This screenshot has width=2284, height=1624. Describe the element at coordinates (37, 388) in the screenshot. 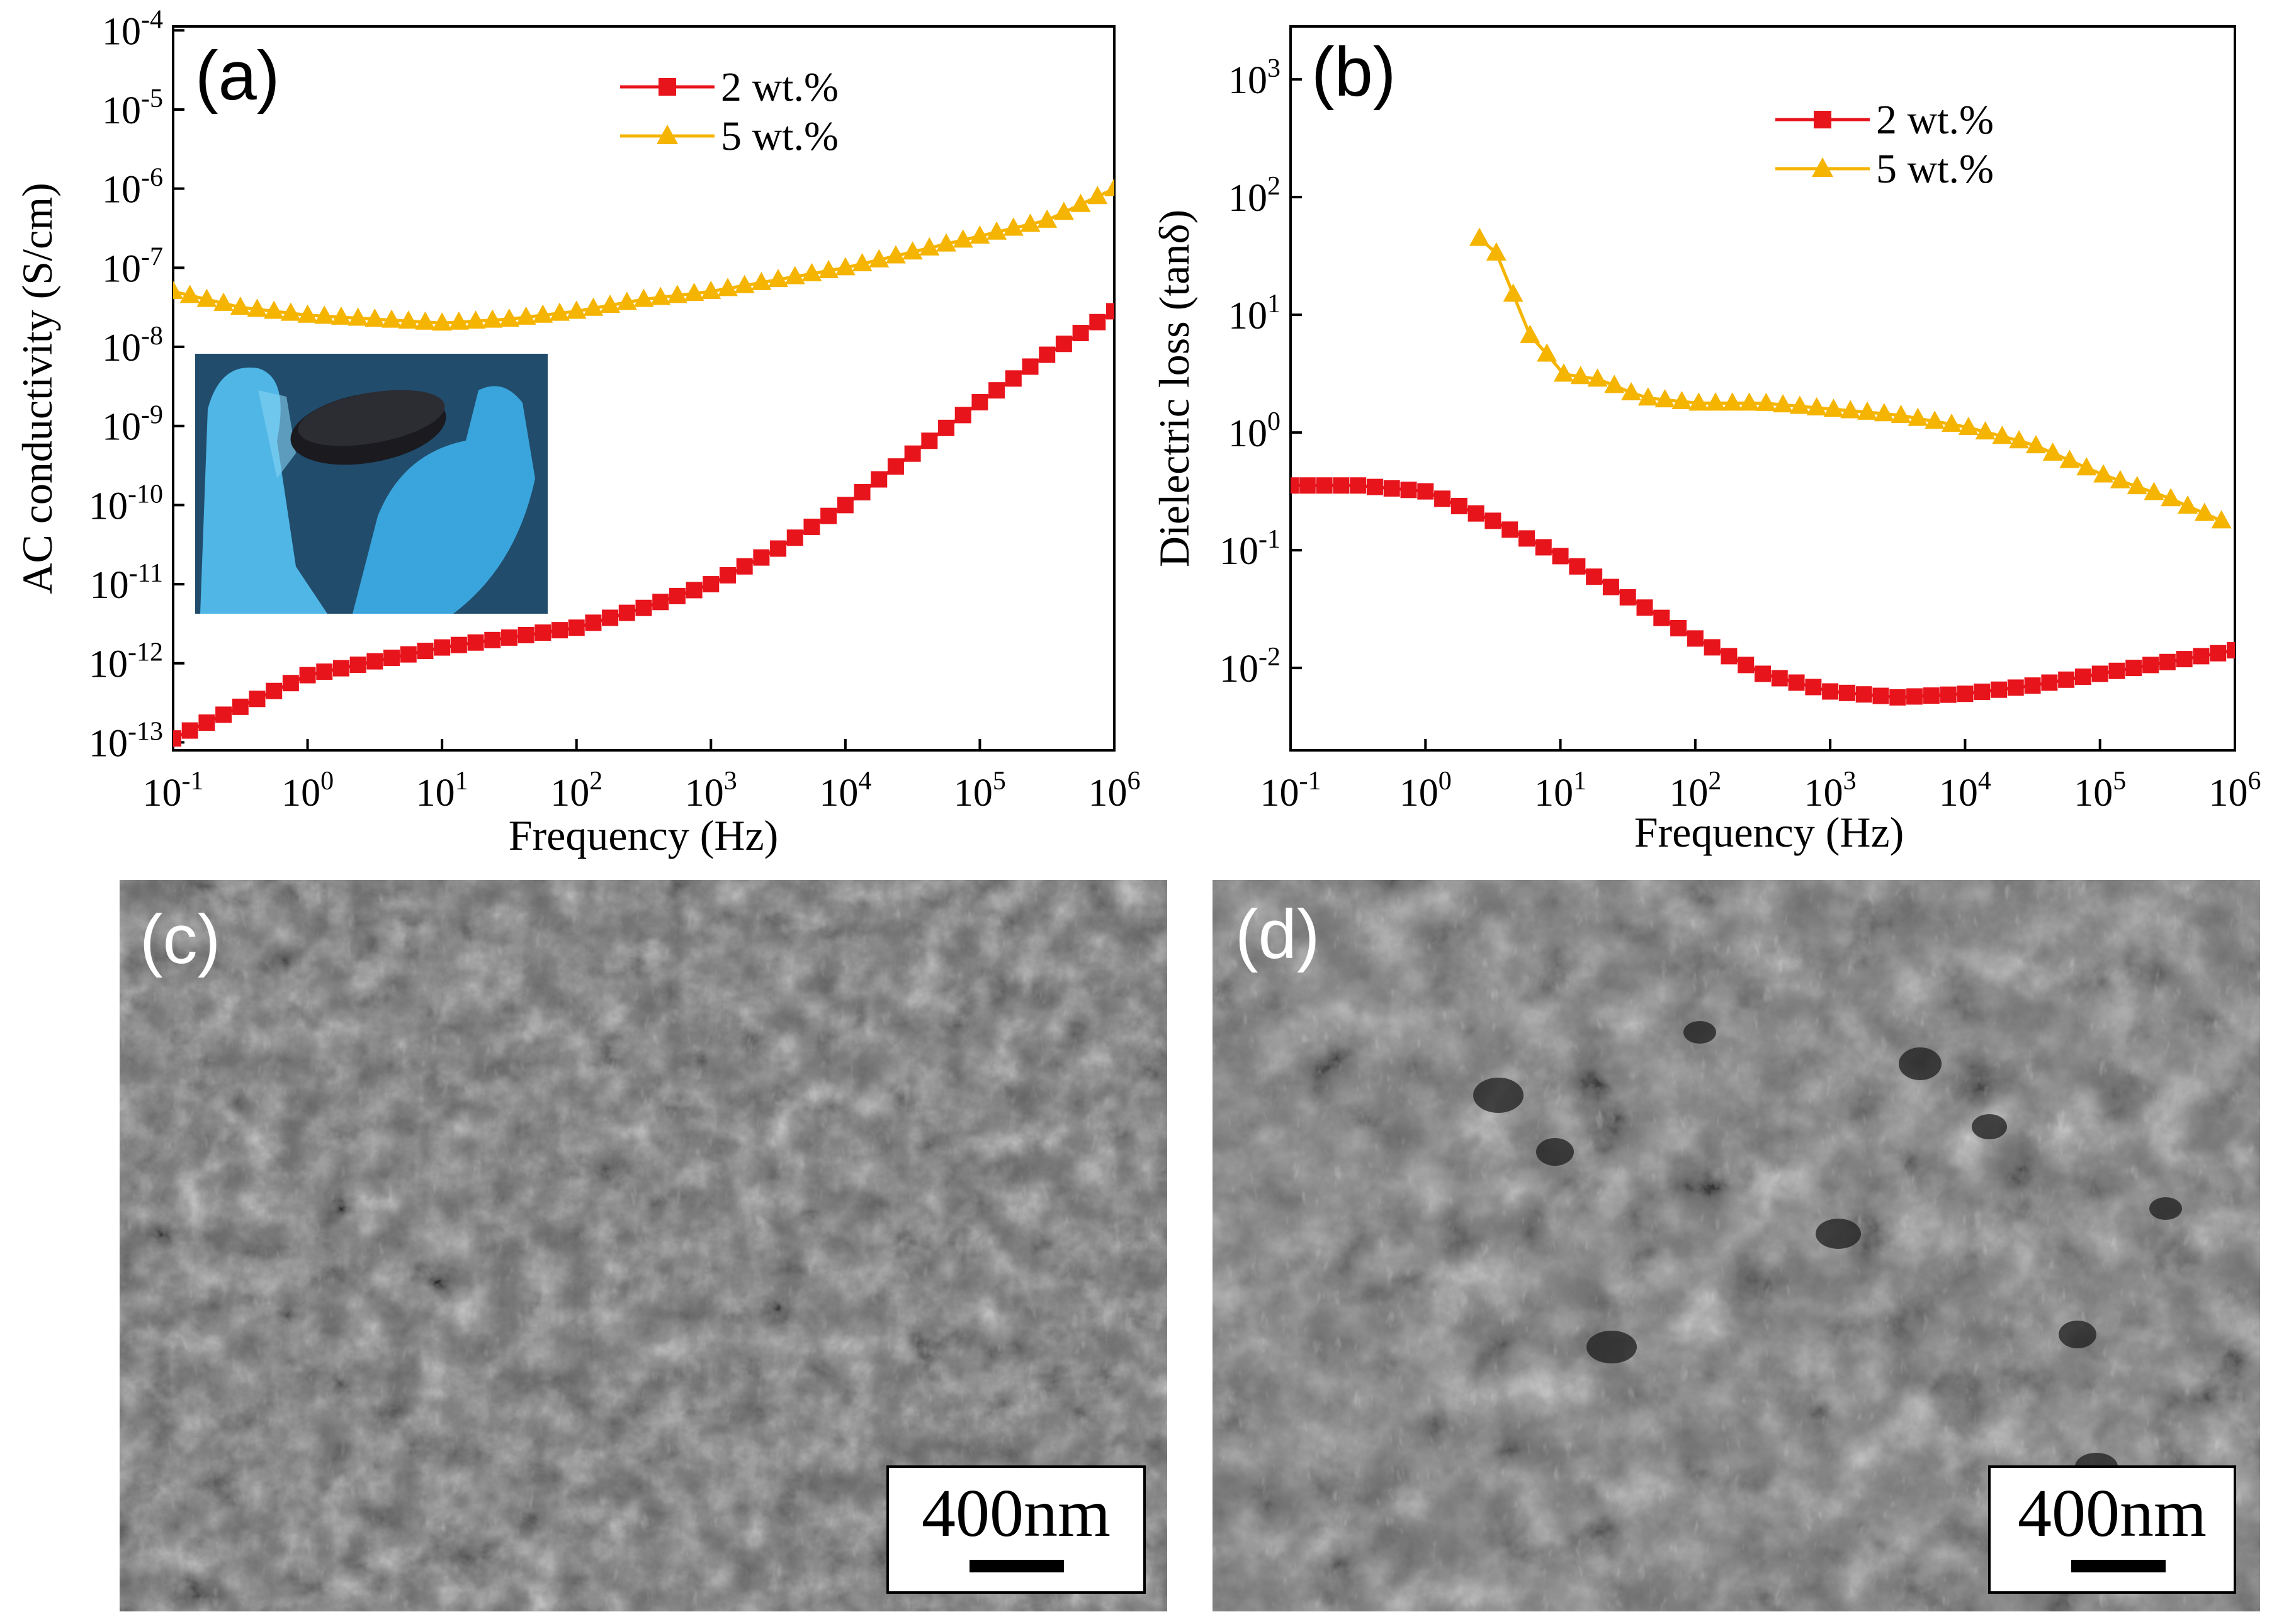

I see `panel-a-ylabel: AC conductivity (S/cm)` at that location.